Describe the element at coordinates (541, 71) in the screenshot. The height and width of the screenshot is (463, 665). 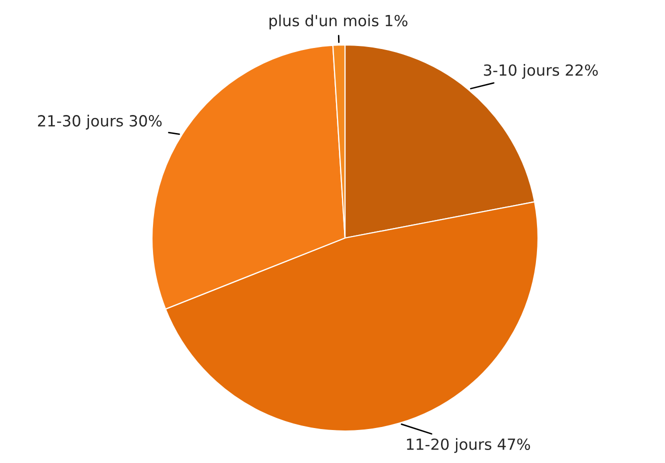
I see `slice-label: 3-10 jours 22%` at that location.